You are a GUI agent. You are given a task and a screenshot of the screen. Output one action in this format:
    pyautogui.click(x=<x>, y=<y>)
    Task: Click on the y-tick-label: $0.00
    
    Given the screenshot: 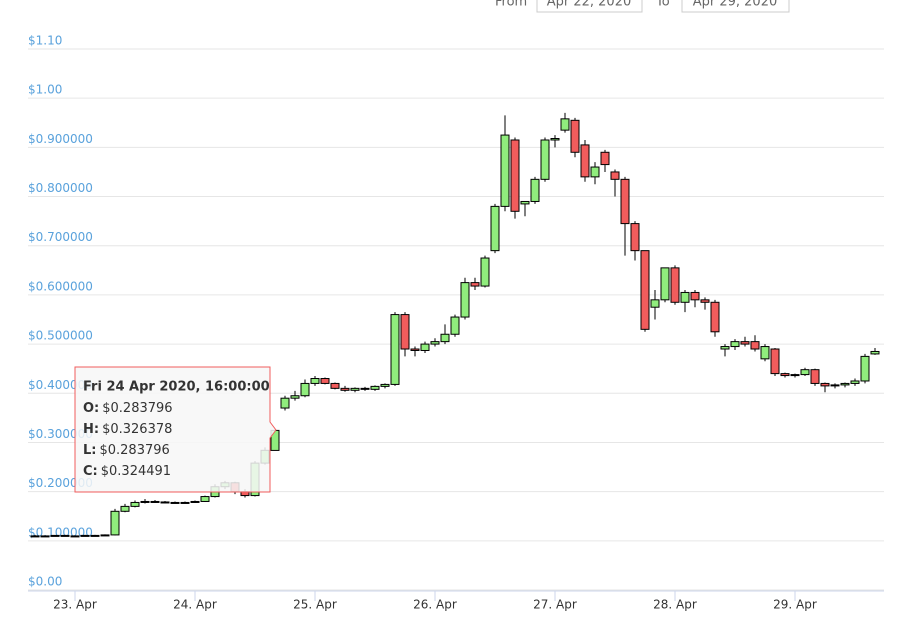 What is the action you would take?
    pyautogui.click(x=45, y=582)
    